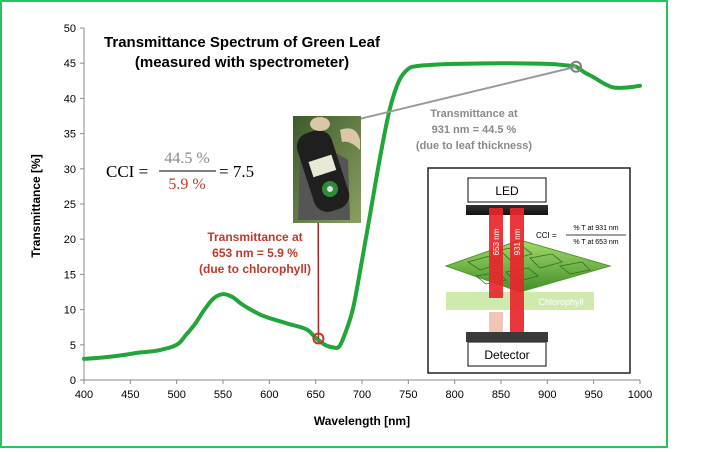 The width and height of the screenshot is (703, 452). Describe the element at coordinates (36, 205) in the screenshot. I see `y-axis-label: Transmittance [%]` at that location.